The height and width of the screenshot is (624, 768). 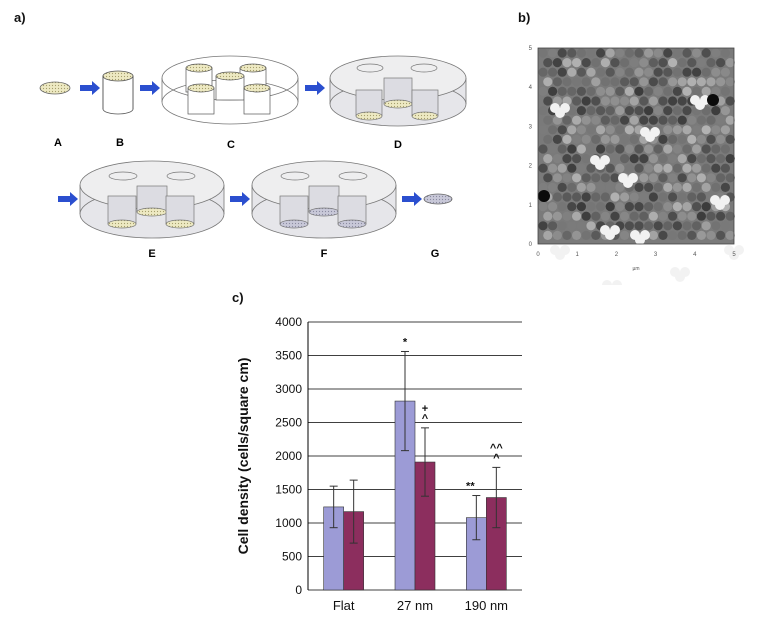 I want to click on step-c-dish, so click(x=230, y=90).